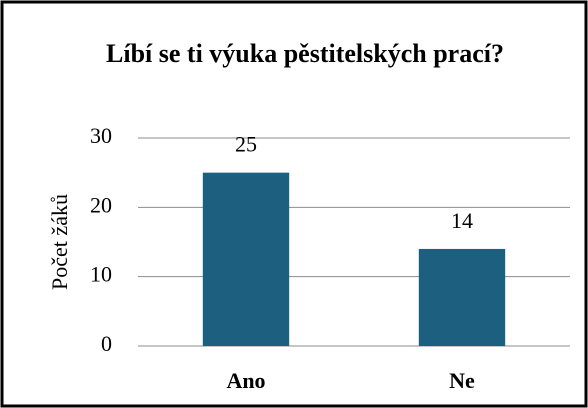 This screenshot has width=588, height=408. Describe the element at coordinates (246, 144) in the screenshot. I see `data-label: 25` at that location.